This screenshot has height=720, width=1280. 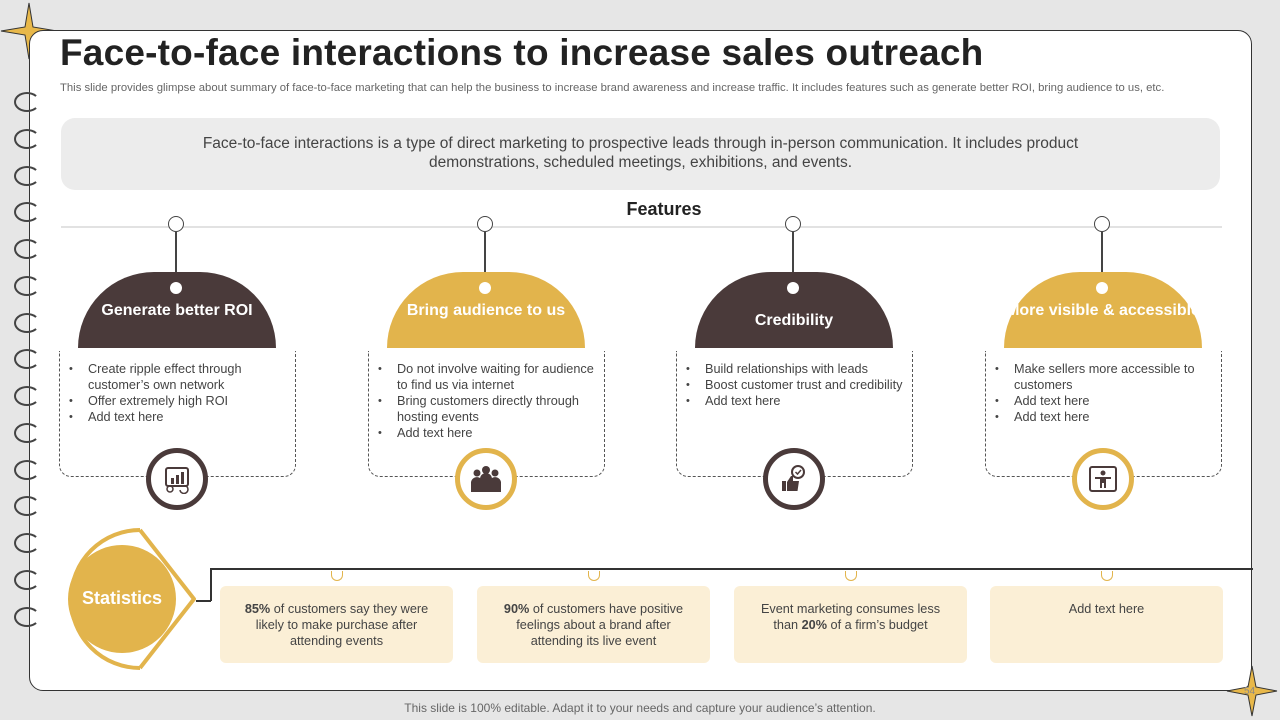 What do you see at coordinates (794, 479) in the screenshot?
I see `thumbs-up-badge-icon` at bounding box center [794, 479].